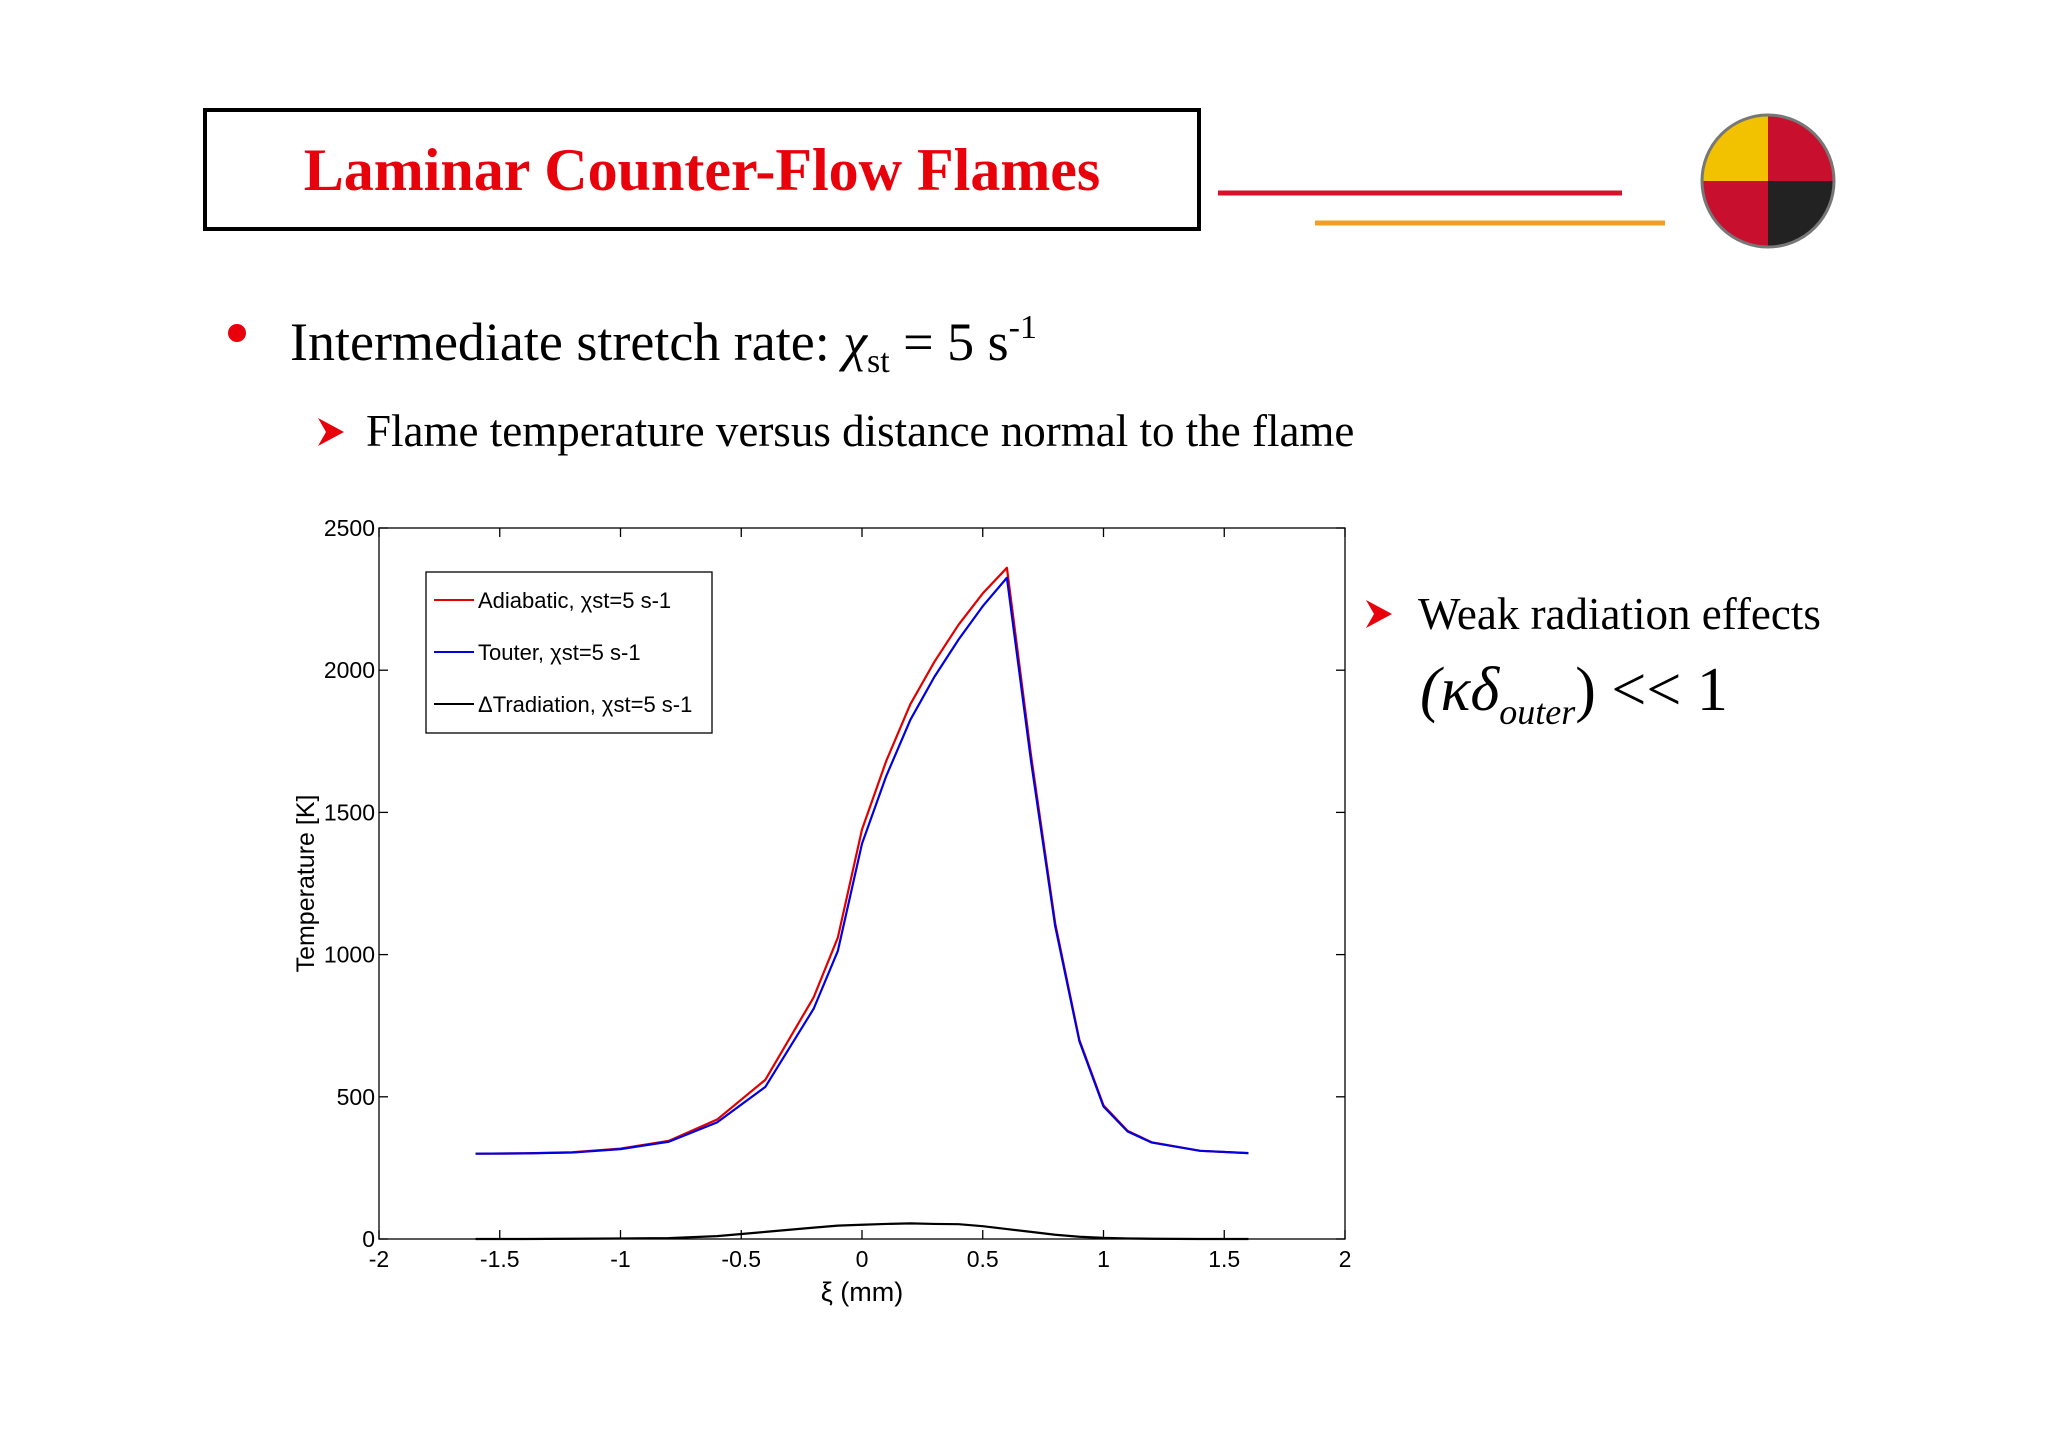 The width and height of the screenshot is (2048, 1447). What do you see at coordinates (1768, 181) in the screenshot?
I see `logo` at bounding box center [1768, 181].